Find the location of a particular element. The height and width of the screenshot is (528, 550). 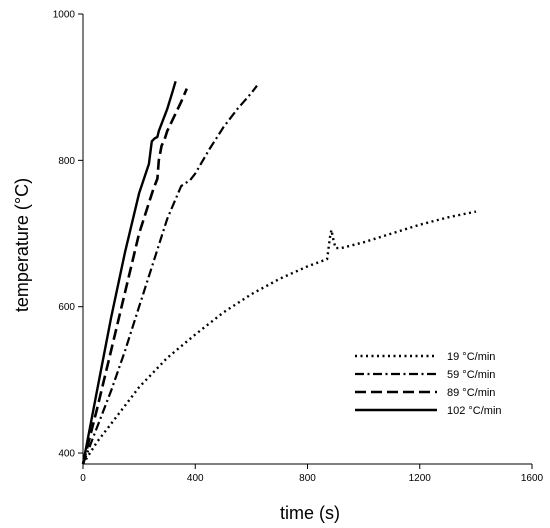

legend-label: 89 °C/min is located at coordinates (471, 393).